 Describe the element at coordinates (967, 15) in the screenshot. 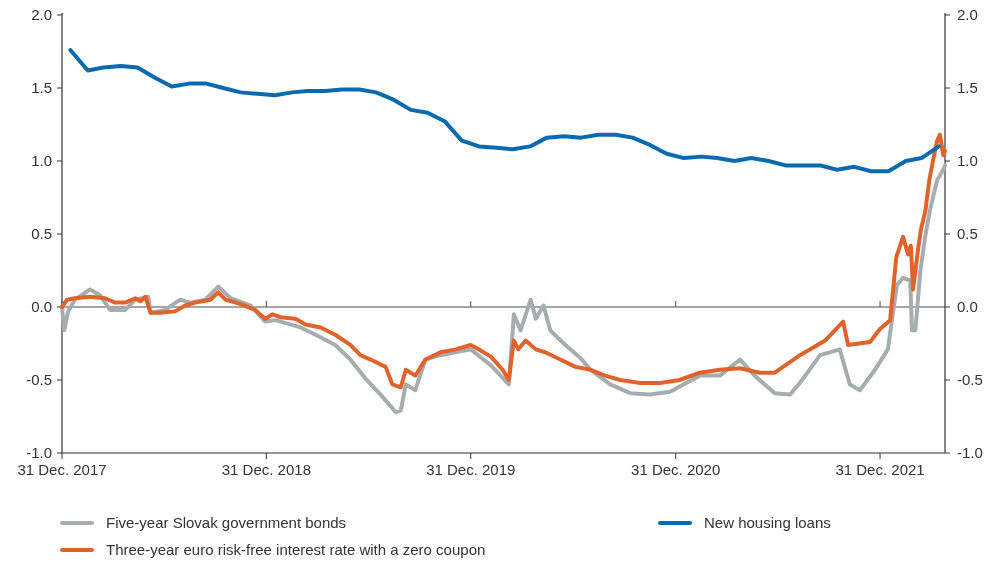

I see `y2-tick-label: 2.0` at that location.